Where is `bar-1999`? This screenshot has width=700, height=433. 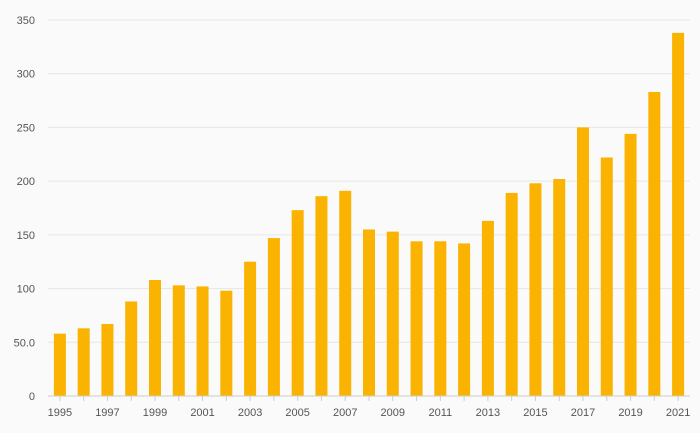 bar-1999 is located at coordinates (155, 337).